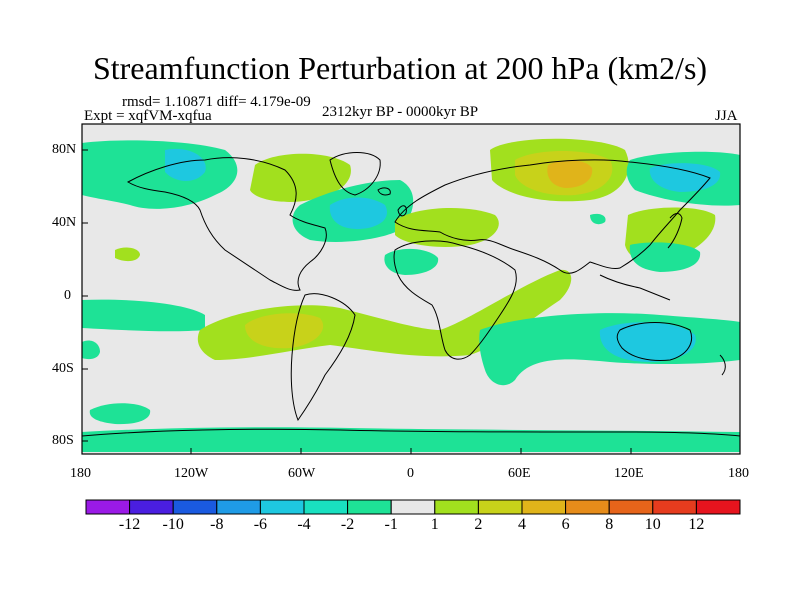 The image size is (800, 600). Describe the element at coordinates (400, 112) in the screenshot. I see `period-label: 2312kyr BP - 0000kyr BP` at that location.